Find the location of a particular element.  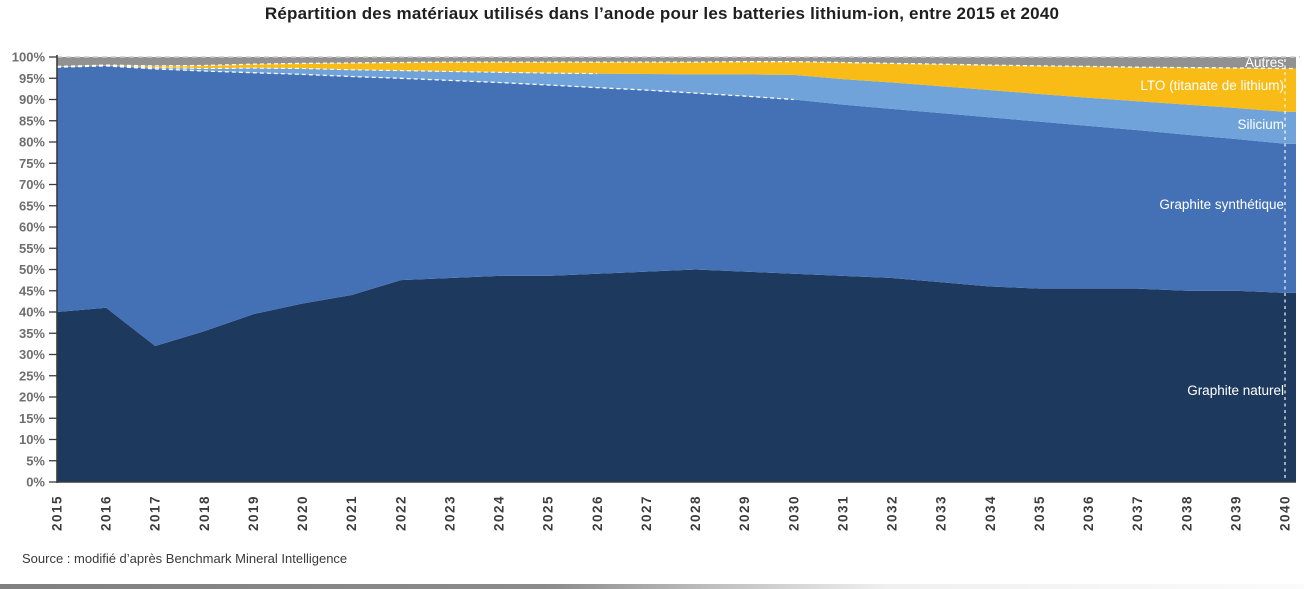

y-tick-label: 25% is located at coordinates (32, 375).